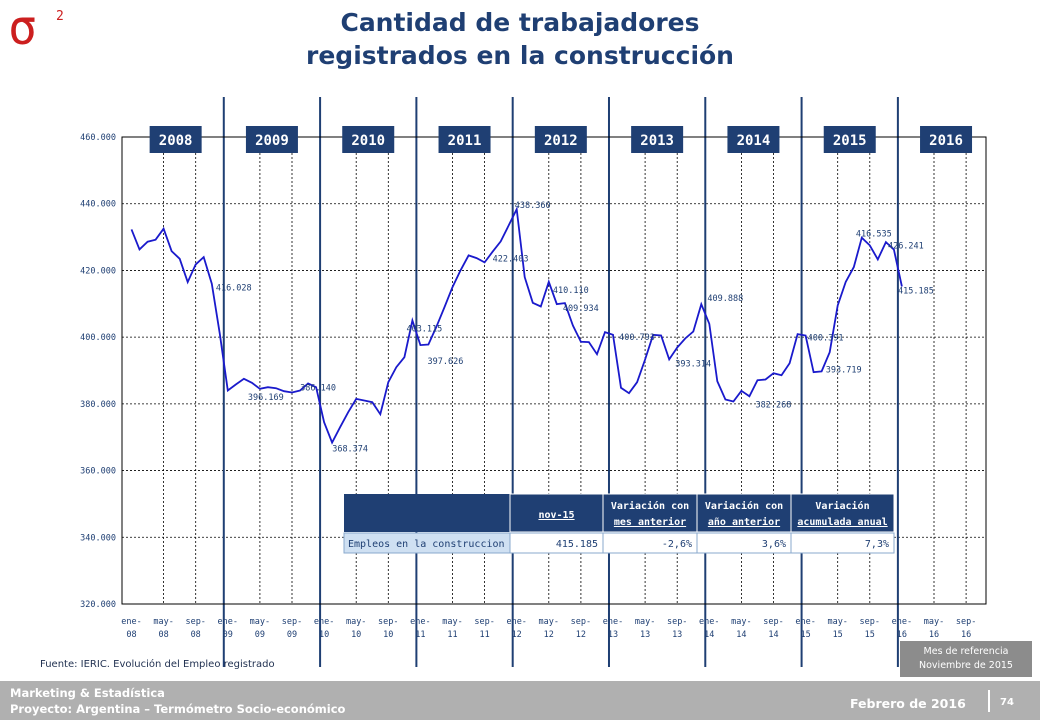  I want to click on table-header-text: año anterior, so click(744, 522).